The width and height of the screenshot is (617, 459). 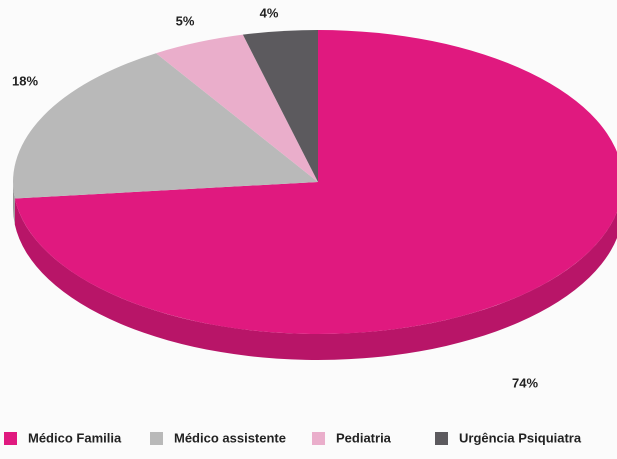 What do you see at coordinates (185, 20) in the screenshot?
I see `value-label: 5%` at bounding box center [185, 20].